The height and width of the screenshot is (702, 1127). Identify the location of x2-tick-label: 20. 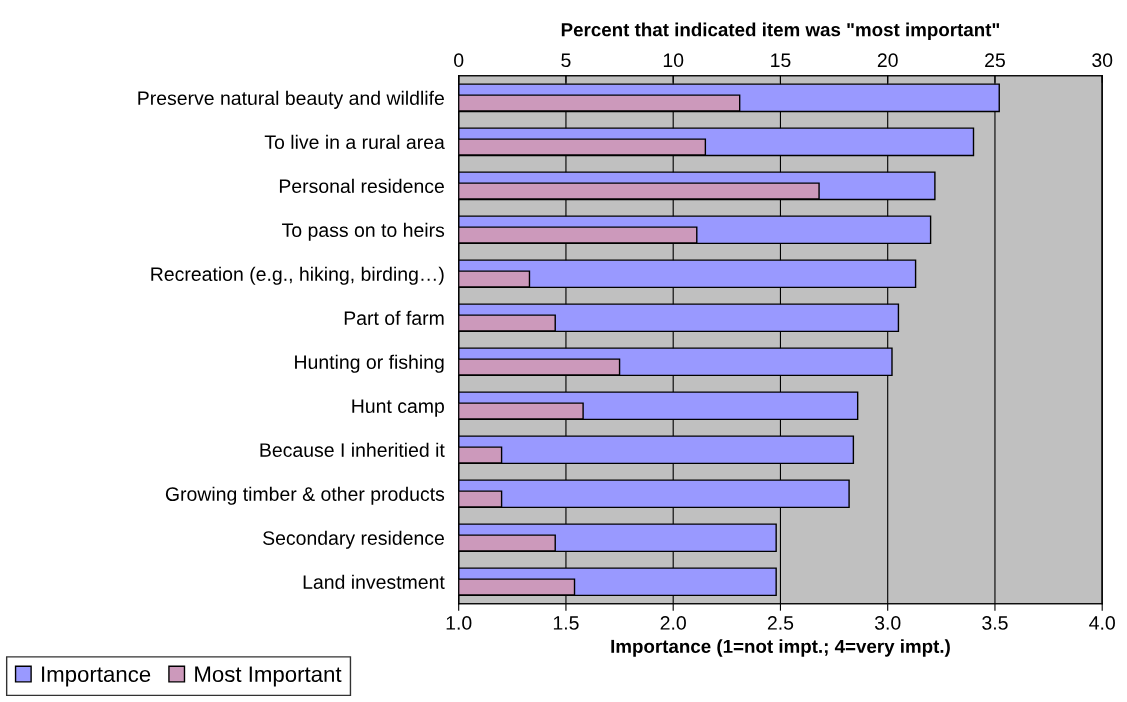
(887, 60).